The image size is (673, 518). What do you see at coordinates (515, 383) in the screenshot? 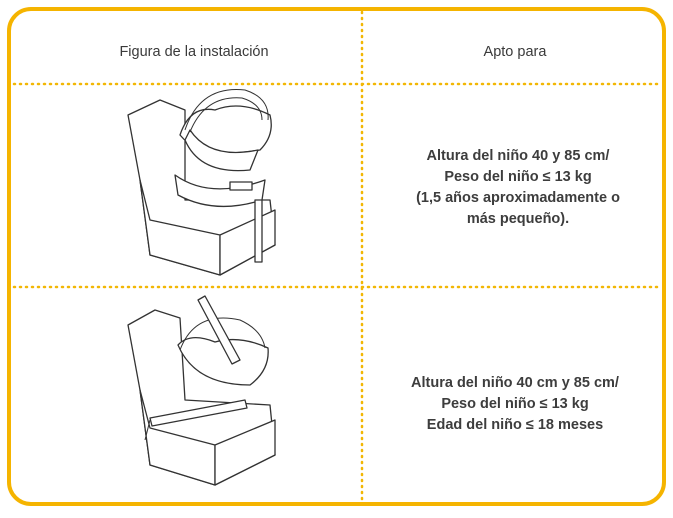
I see `text-line: Altura del niño 40 cm y 85 cm/` at bounding box center [515, 383].